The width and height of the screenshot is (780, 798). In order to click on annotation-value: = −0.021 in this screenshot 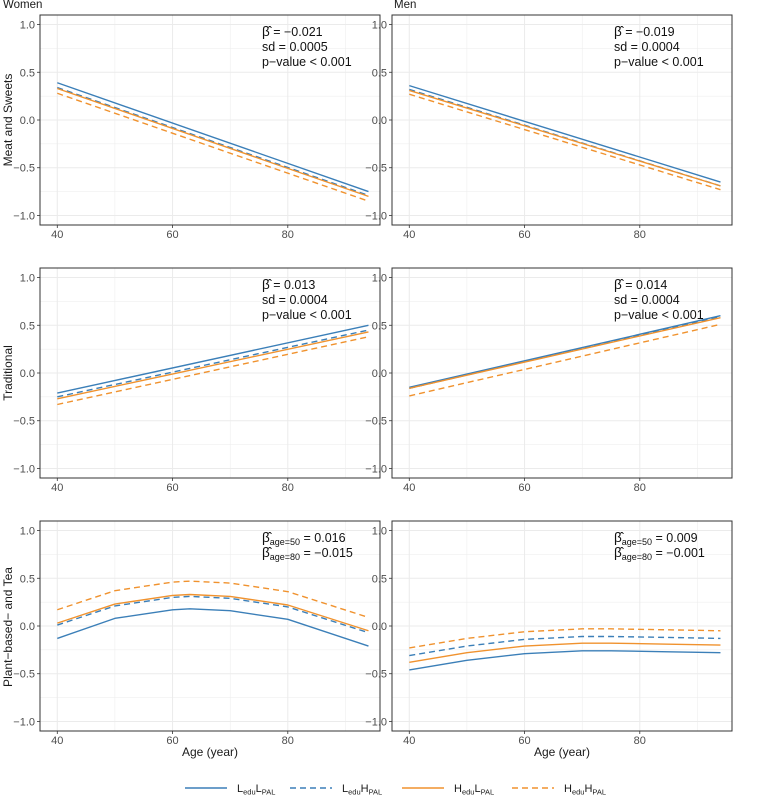, I will do `click(296, 32)`.